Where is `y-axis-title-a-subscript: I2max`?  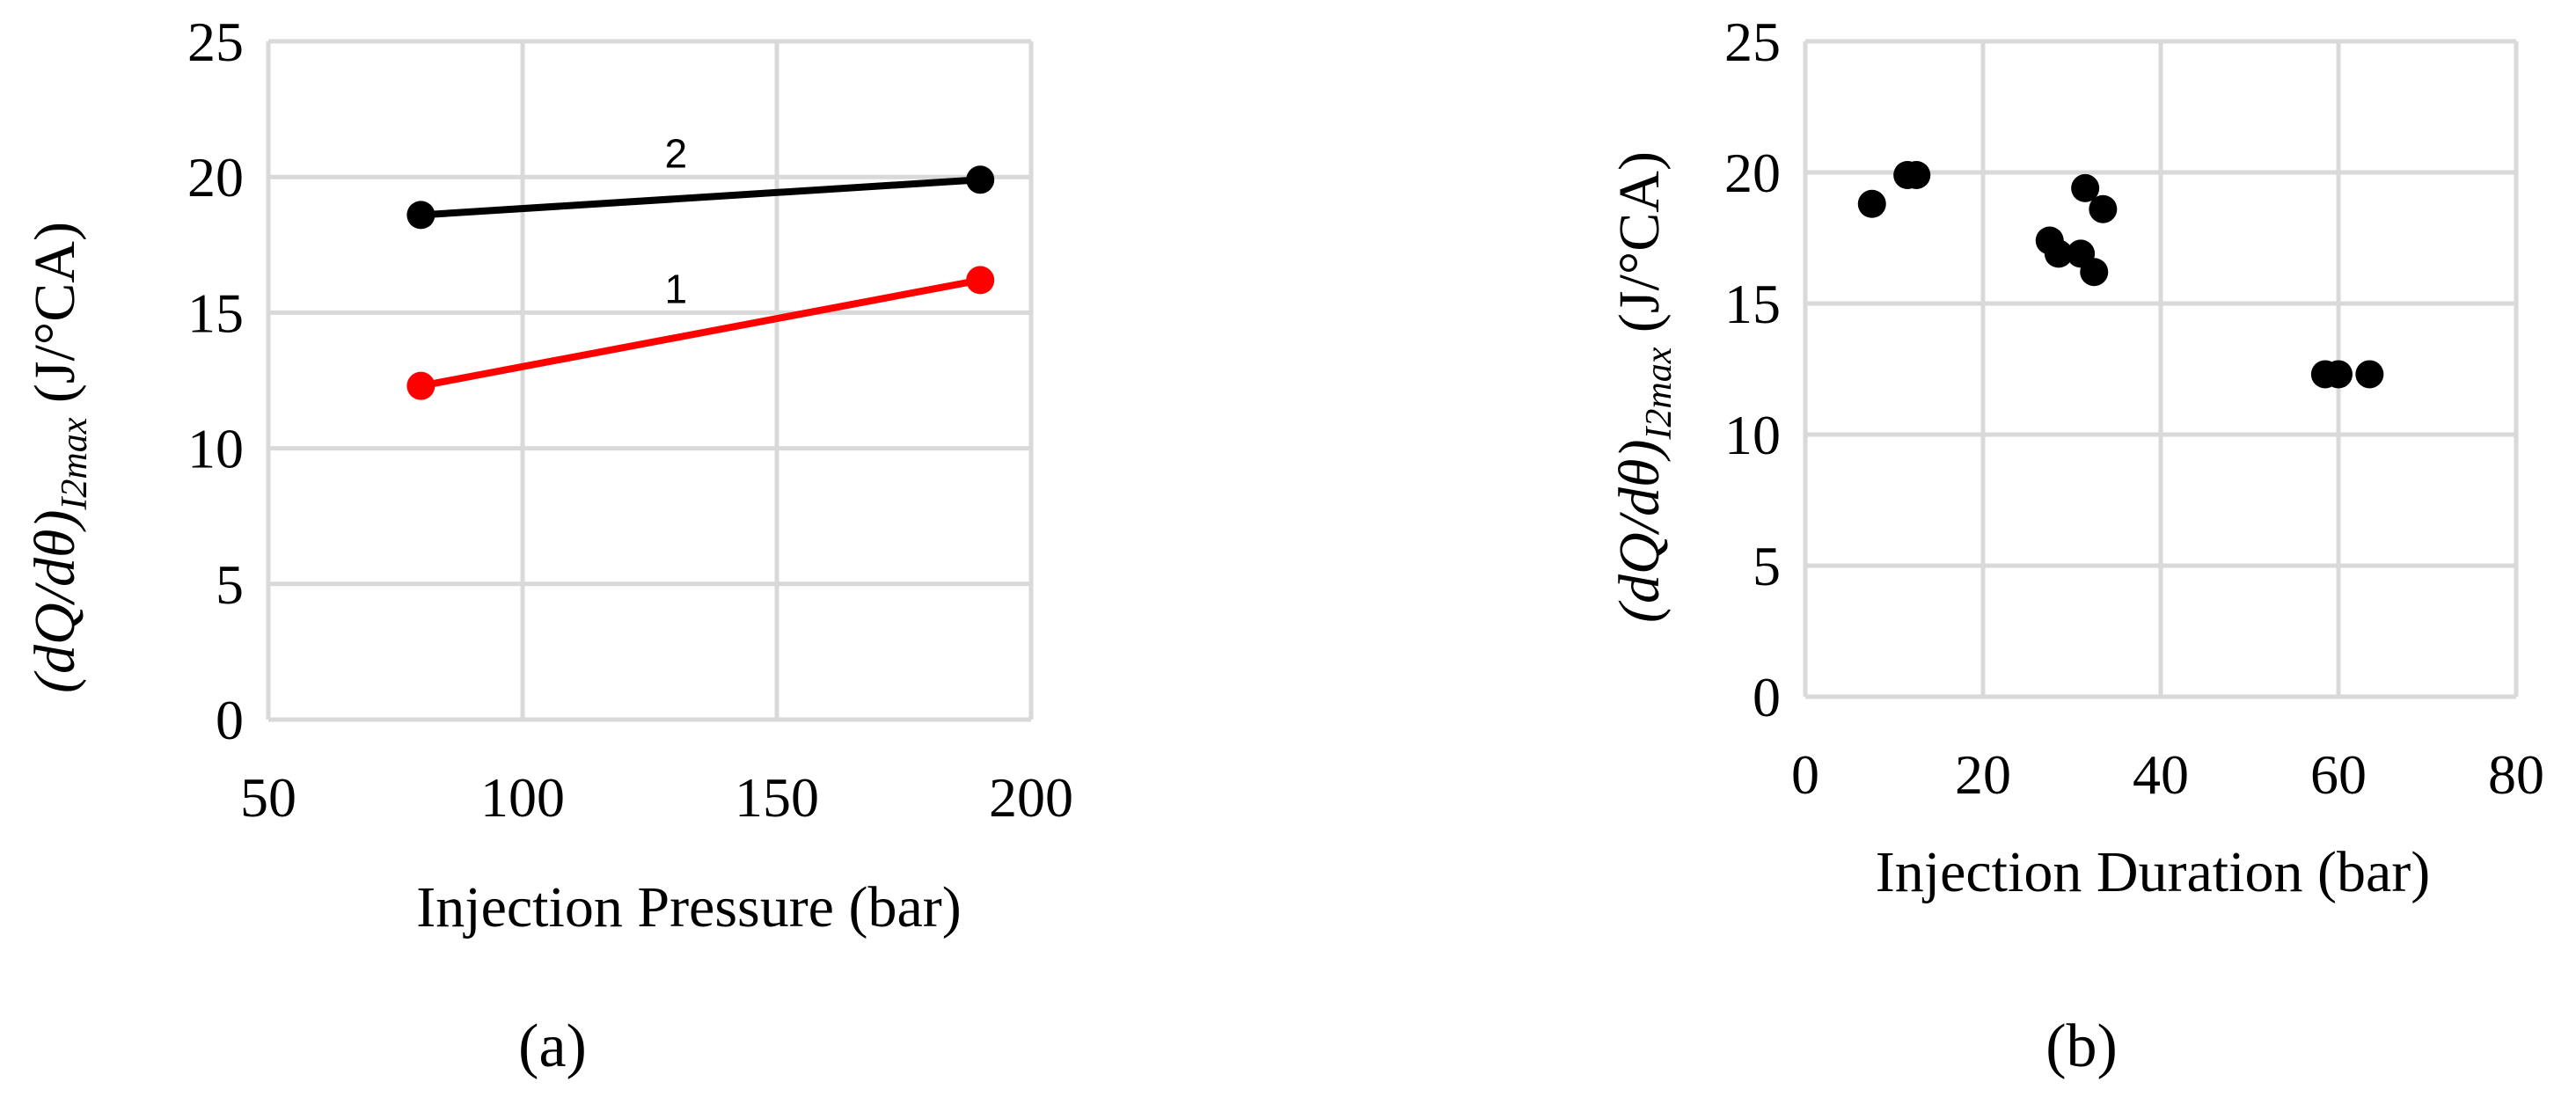
y-axis-title-a-subscript: I2max is located at coordinates (75, 463).